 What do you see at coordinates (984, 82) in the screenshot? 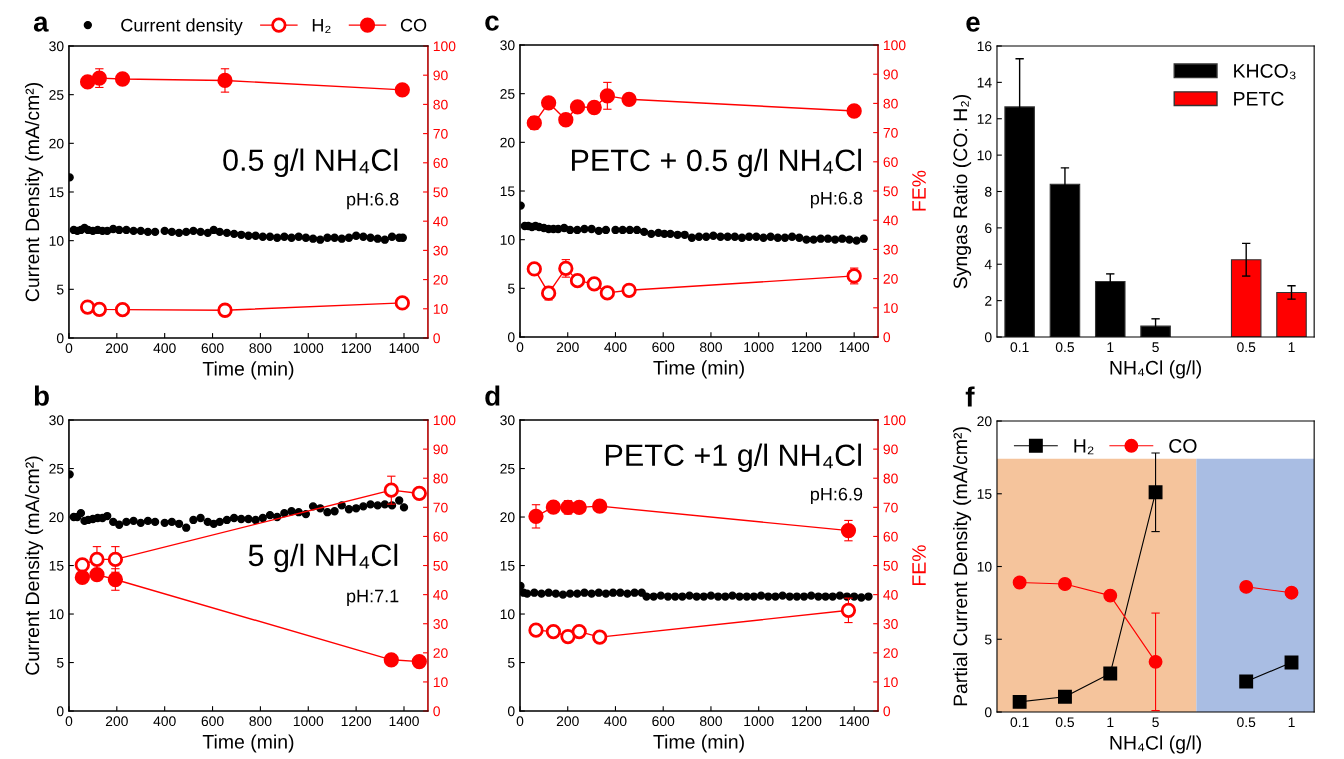
I see `y-tick-label: 14` at bounding box center [984, 82].